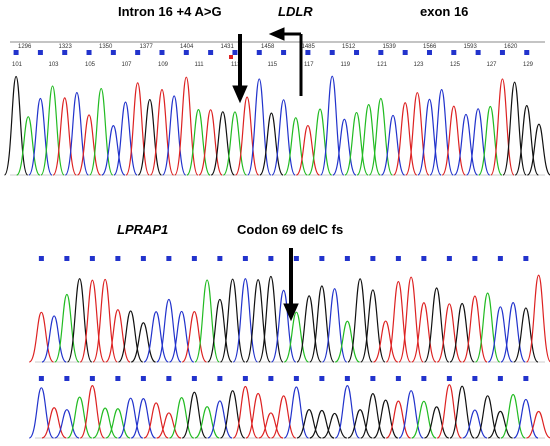  I want to click on position-label: 1431, so click(228, 47).